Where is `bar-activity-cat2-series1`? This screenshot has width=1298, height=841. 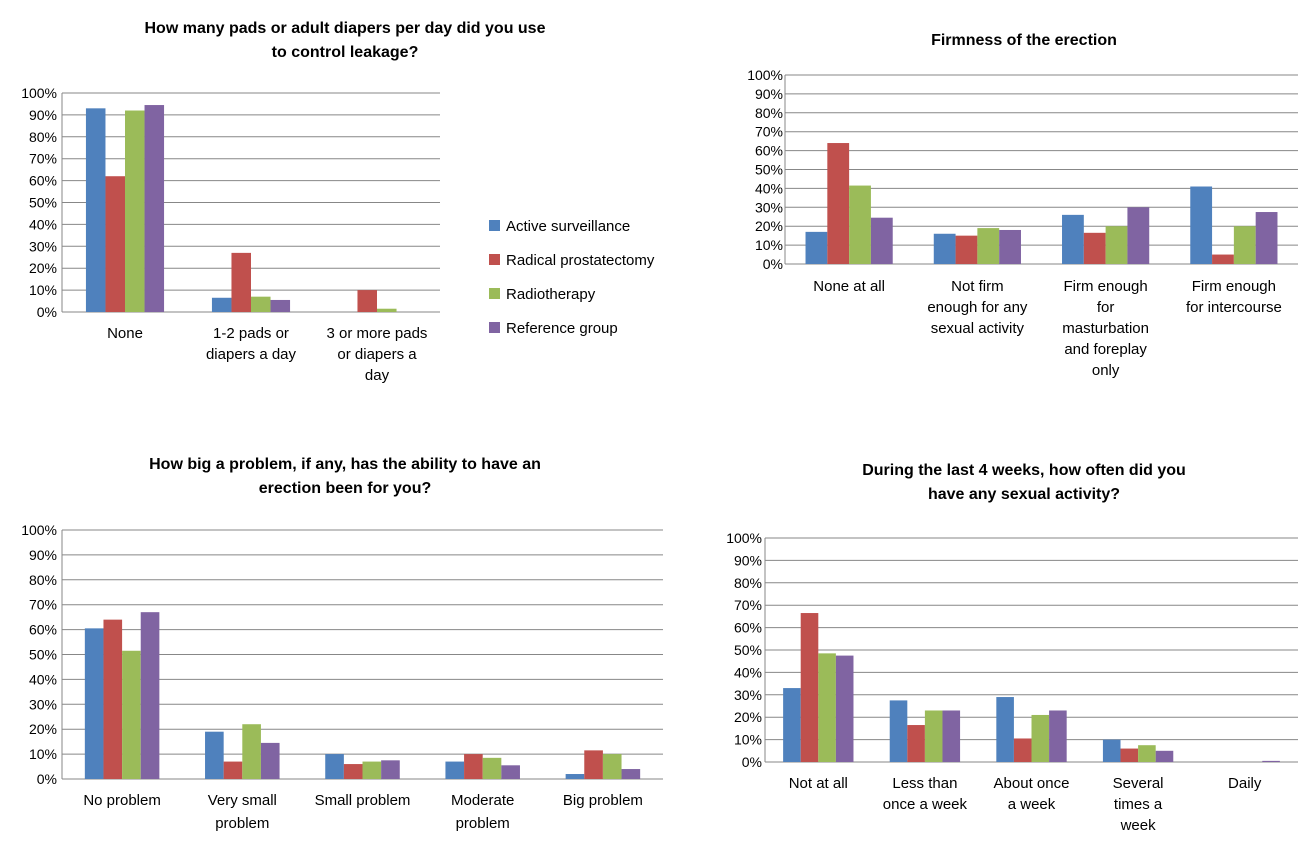 bar-activity-cat2-series1 is located at coordinates (1022, 750).